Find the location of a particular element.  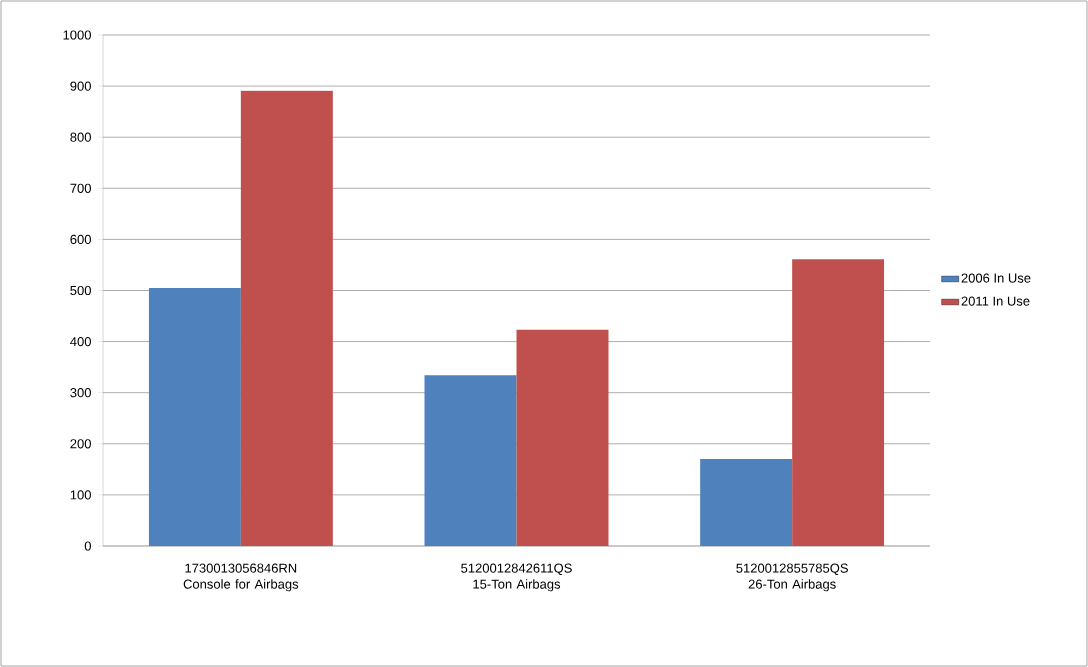

x-tick-label: 5120012842611QS 15-Ton Airbags is located at coordinates (516, 577).